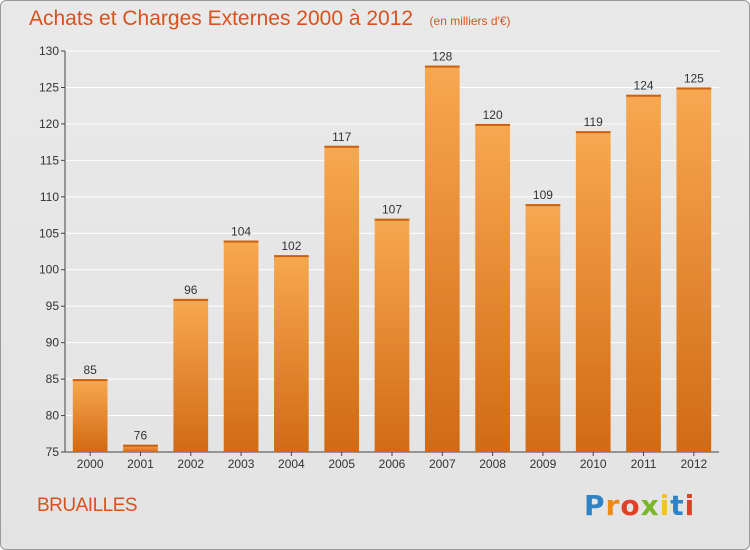 Image resolution: width=750 pixels, height=550 pixels. I want to click on chart-subtitle: (en milliers d'€), so click(470, 21).